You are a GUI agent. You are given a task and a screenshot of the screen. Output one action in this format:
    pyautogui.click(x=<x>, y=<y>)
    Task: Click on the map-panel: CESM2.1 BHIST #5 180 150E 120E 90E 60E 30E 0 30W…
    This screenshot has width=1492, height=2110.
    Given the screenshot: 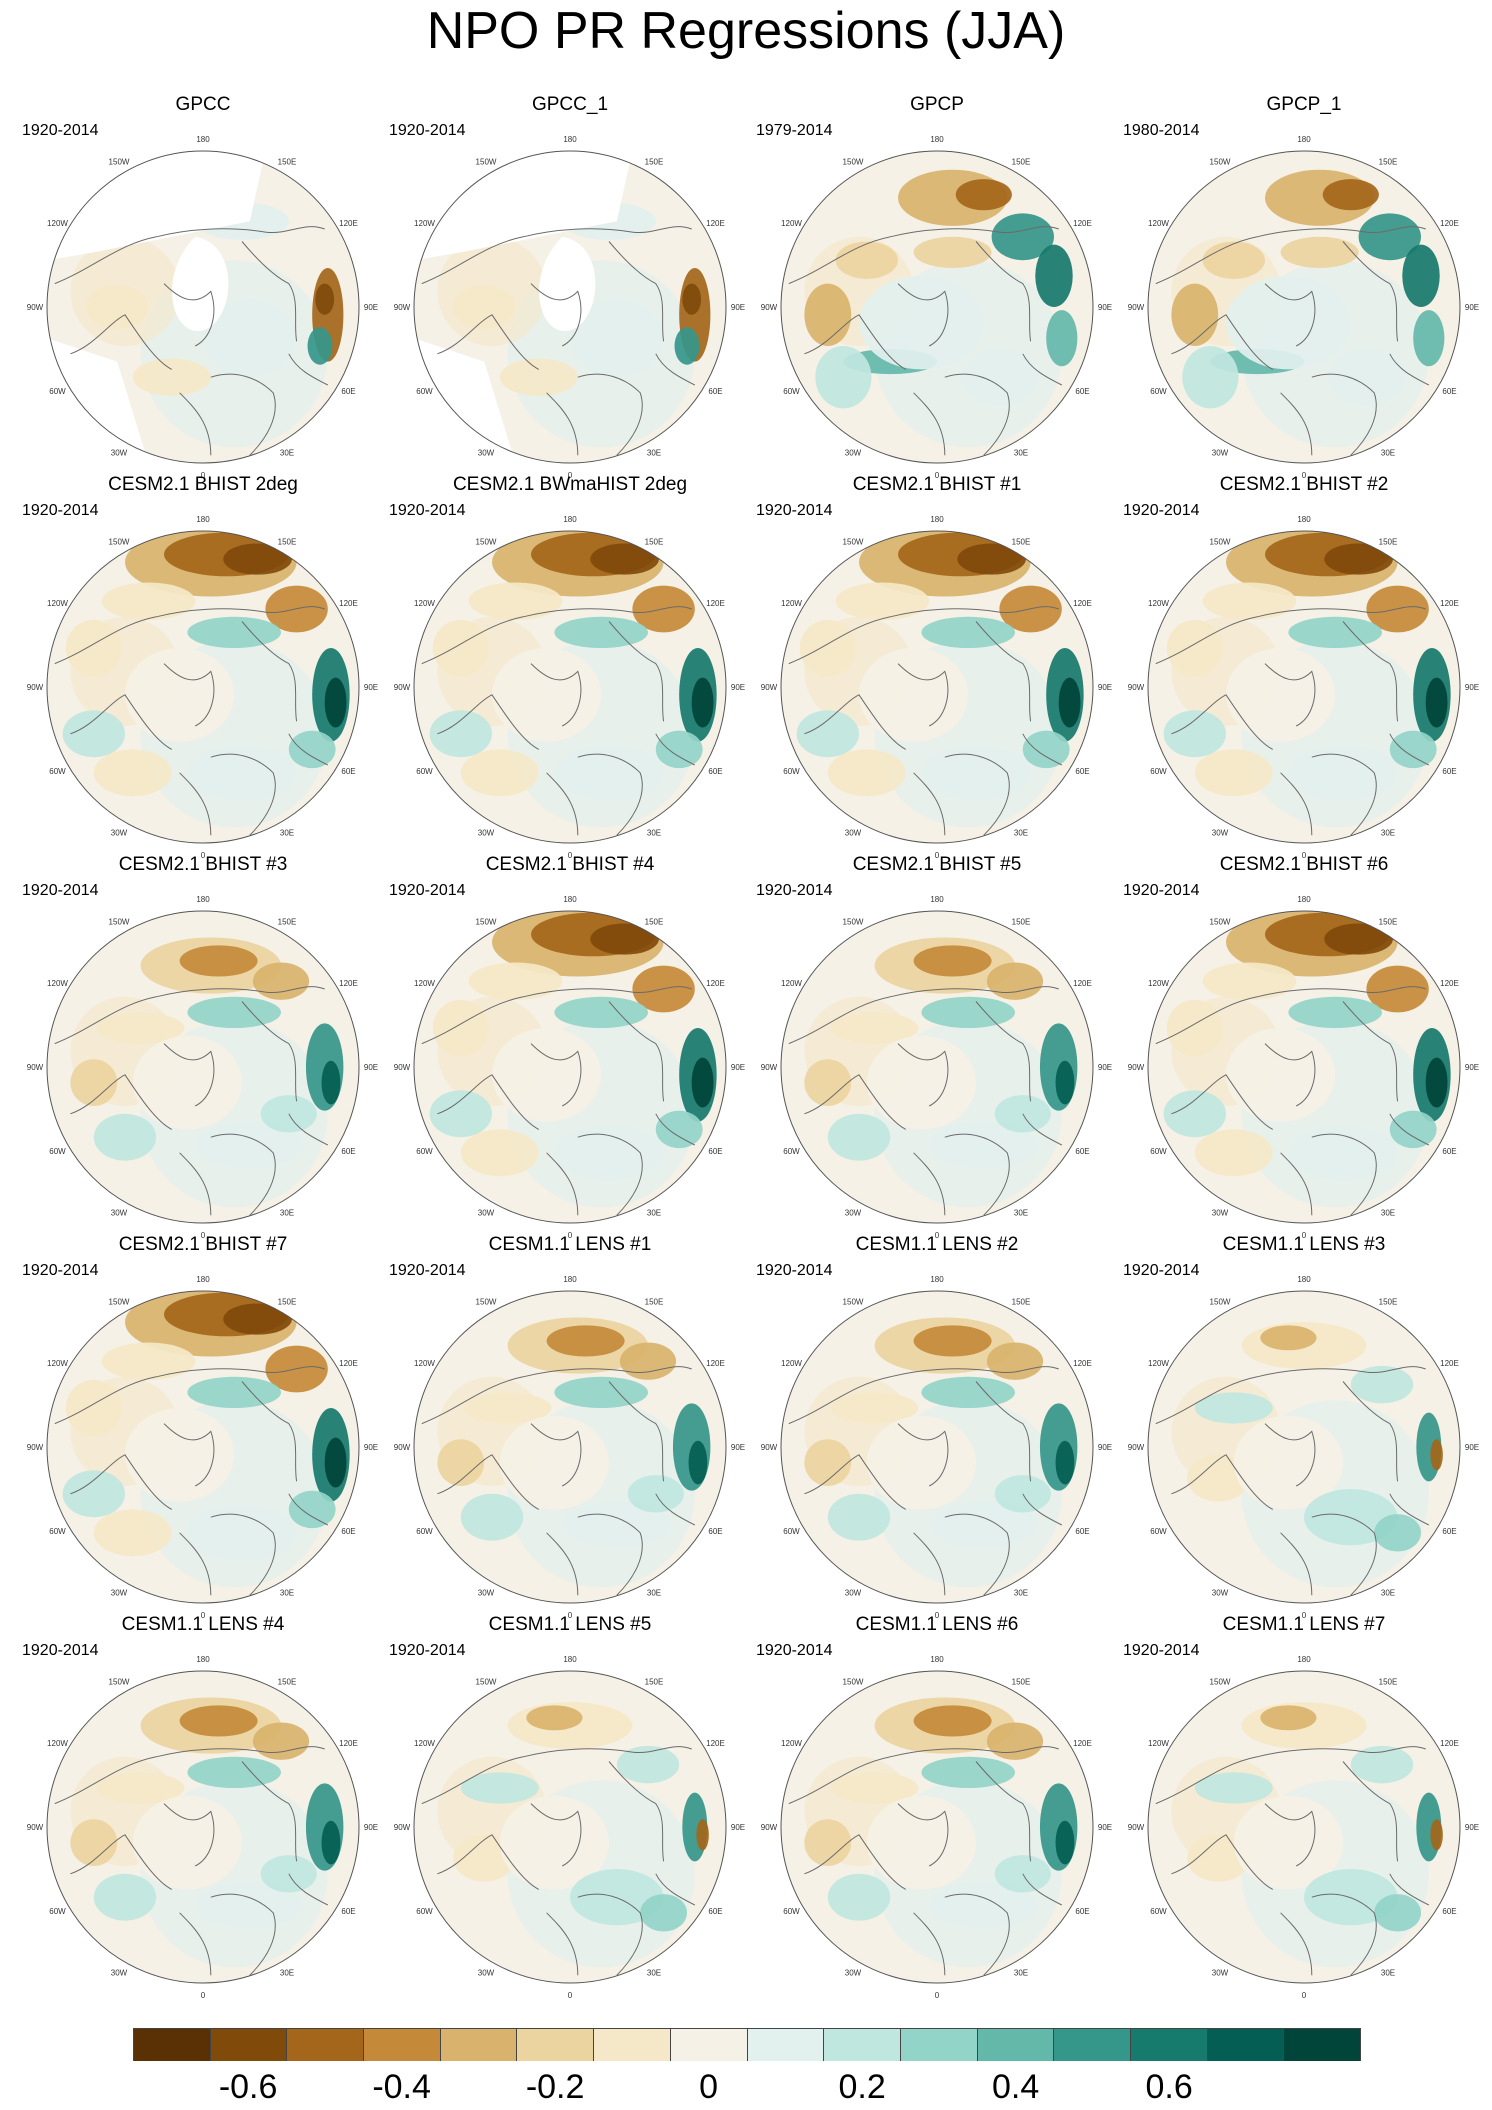 What is the action you would take?
    pyautogui.click(x=937, y=1047)
    